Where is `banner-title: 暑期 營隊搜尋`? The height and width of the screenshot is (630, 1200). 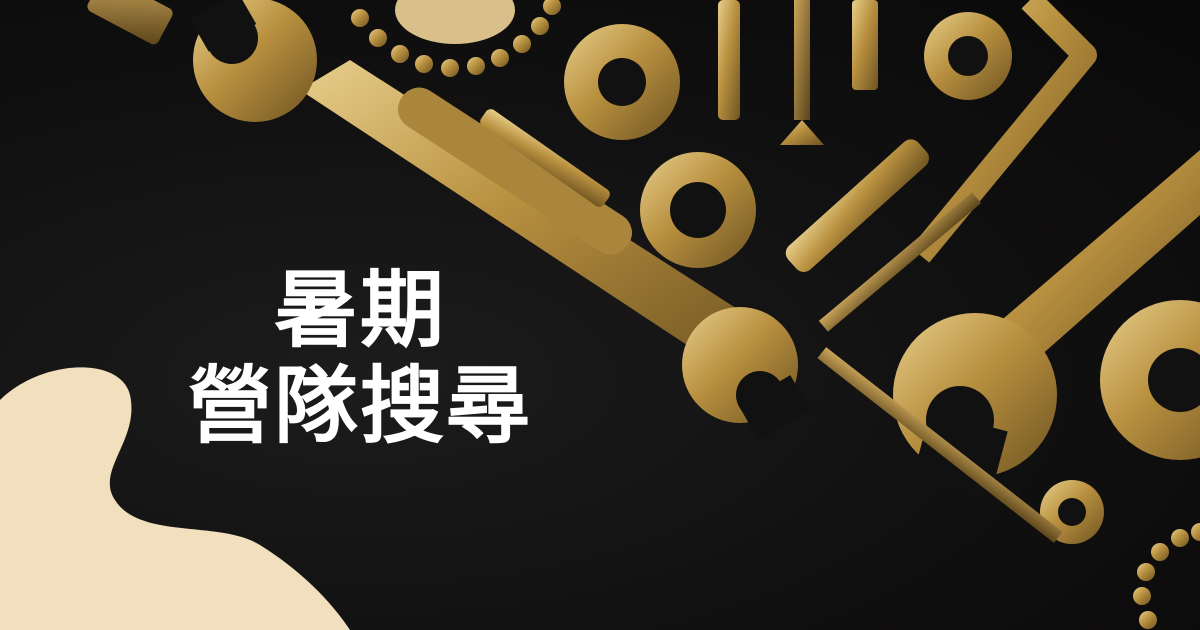 banner-title: 暑期 營隊搜尋 is located at coordinates (360, 358).